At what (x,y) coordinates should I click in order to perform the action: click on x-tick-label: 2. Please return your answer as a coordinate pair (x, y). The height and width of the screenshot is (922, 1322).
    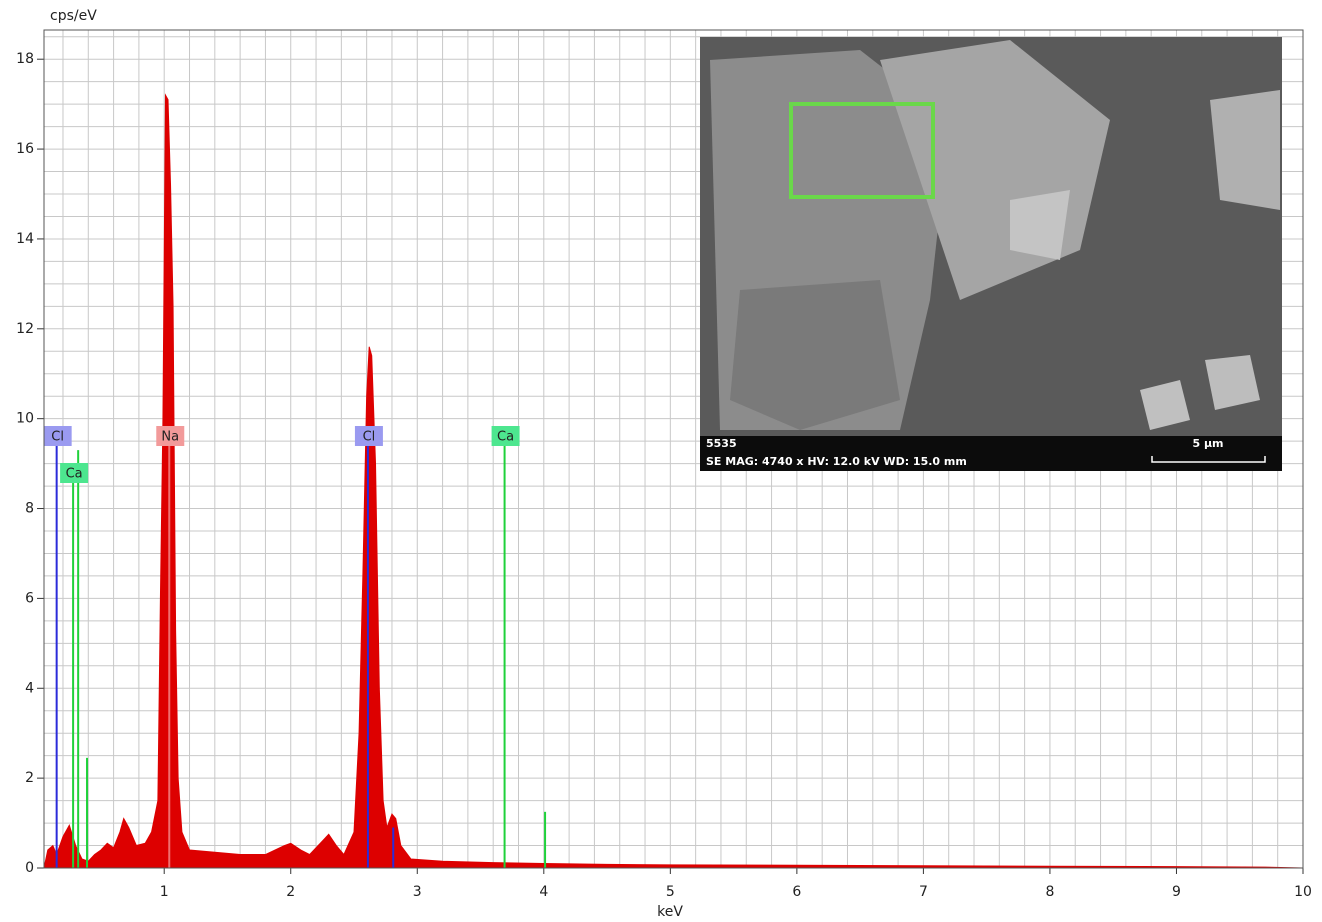
    Looking at the image, I should click on (290, 892).